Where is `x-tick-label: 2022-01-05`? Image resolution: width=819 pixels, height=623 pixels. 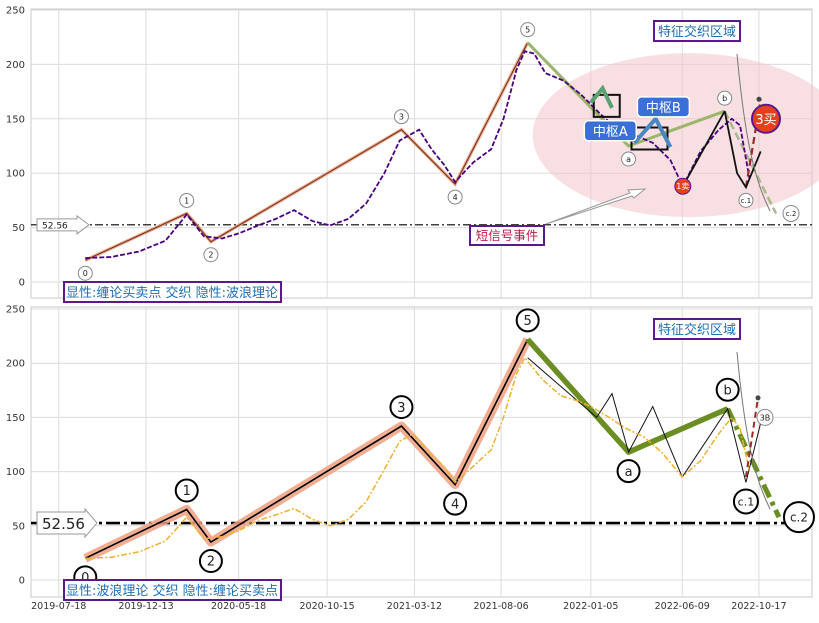
x-tick-label: 2022-01-05 is located at coordinates (590, 606).